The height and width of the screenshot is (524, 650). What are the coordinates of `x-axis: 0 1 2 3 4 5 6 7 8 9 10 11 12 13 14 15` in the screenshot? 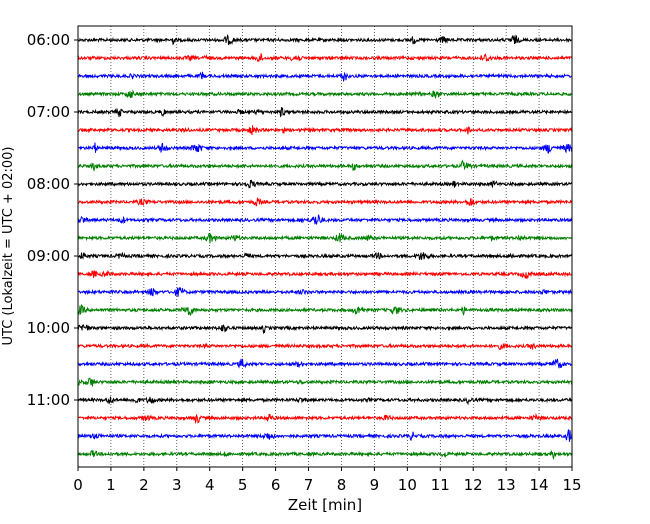 It's located at (327, 480).